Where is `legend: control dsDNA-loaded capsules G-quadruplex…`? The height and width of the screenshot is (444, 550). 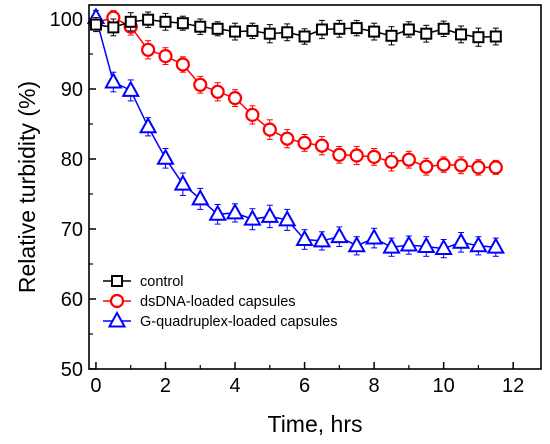
legend: control dsDNA-loaded capsules G-quadruplex… is located at coordinates (220, 302).